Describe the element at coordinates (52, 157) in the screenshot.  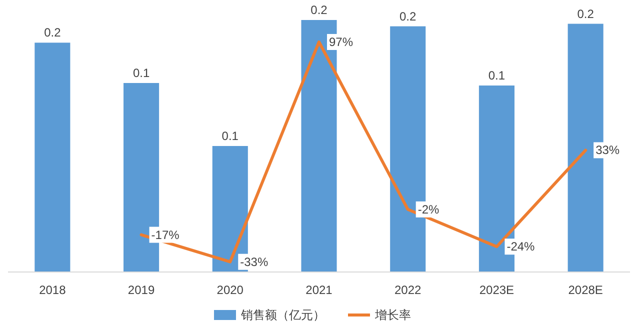
I see `bar` at that location.